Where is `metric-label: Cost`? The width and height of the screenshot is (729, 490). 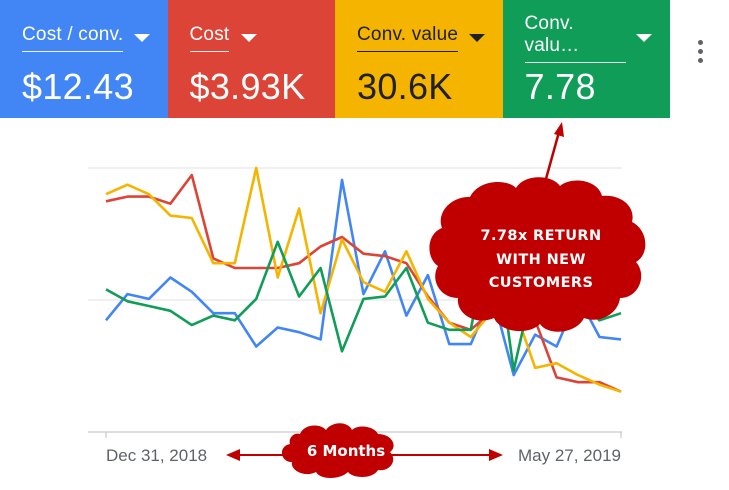
metric-label: Cost is located at coordinates (209, 34).